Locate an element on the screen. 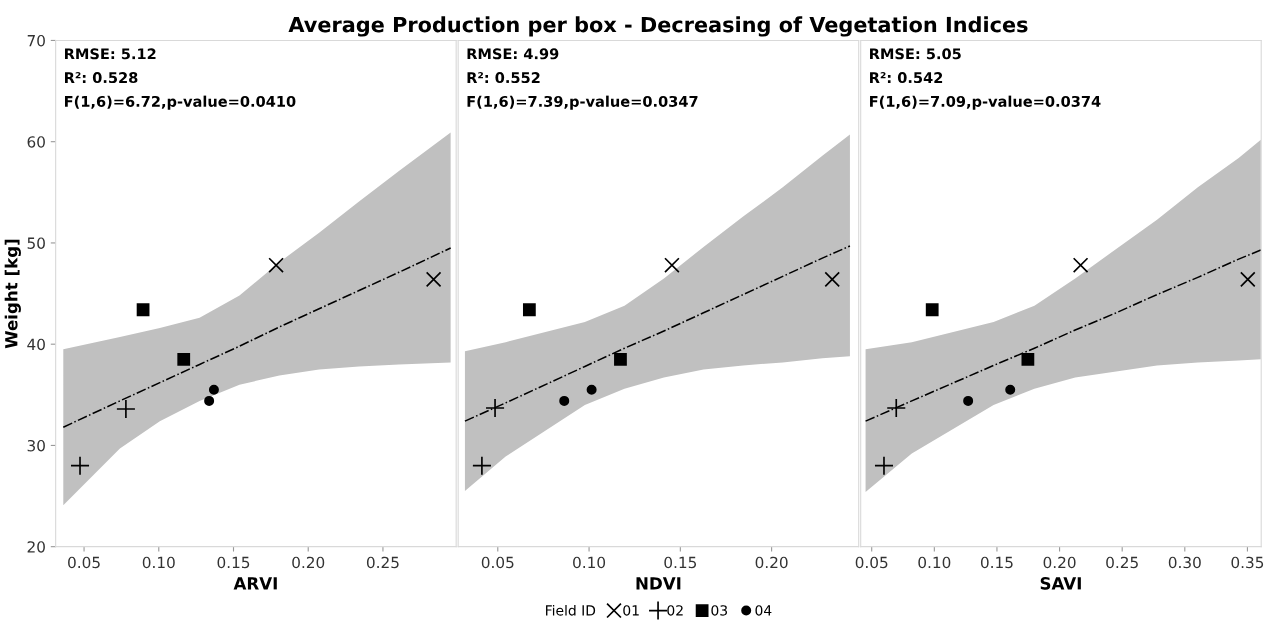 This screenshot has width=1265, height=632. y-tick-label: 20 is located at coordinates (36, 547).